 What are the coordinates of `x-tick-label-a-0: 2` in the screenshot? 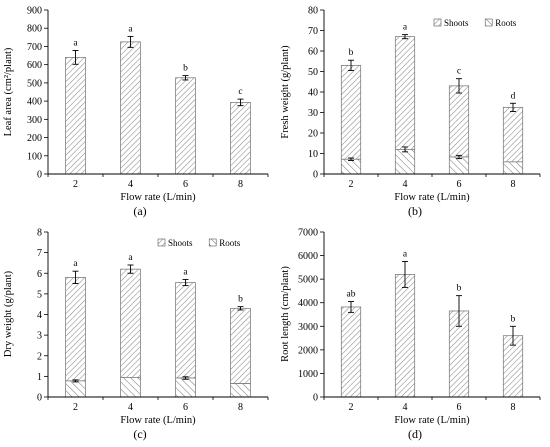 It's located at (75, 184).